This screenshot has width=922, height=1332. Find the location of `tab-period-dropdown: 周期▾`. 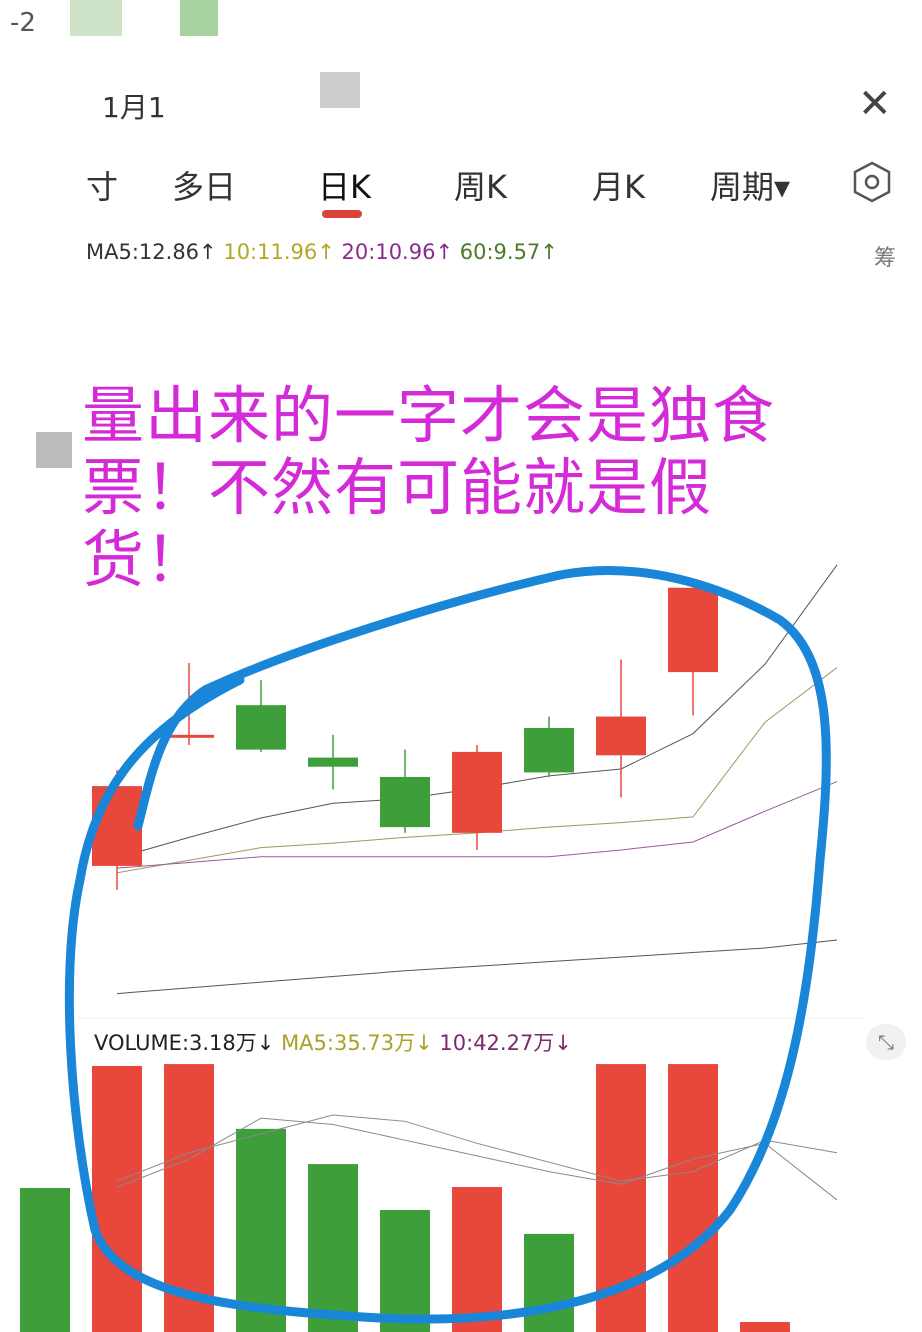

tab-period-dropdown: 周期▾ is located at coordinates (750, 187).